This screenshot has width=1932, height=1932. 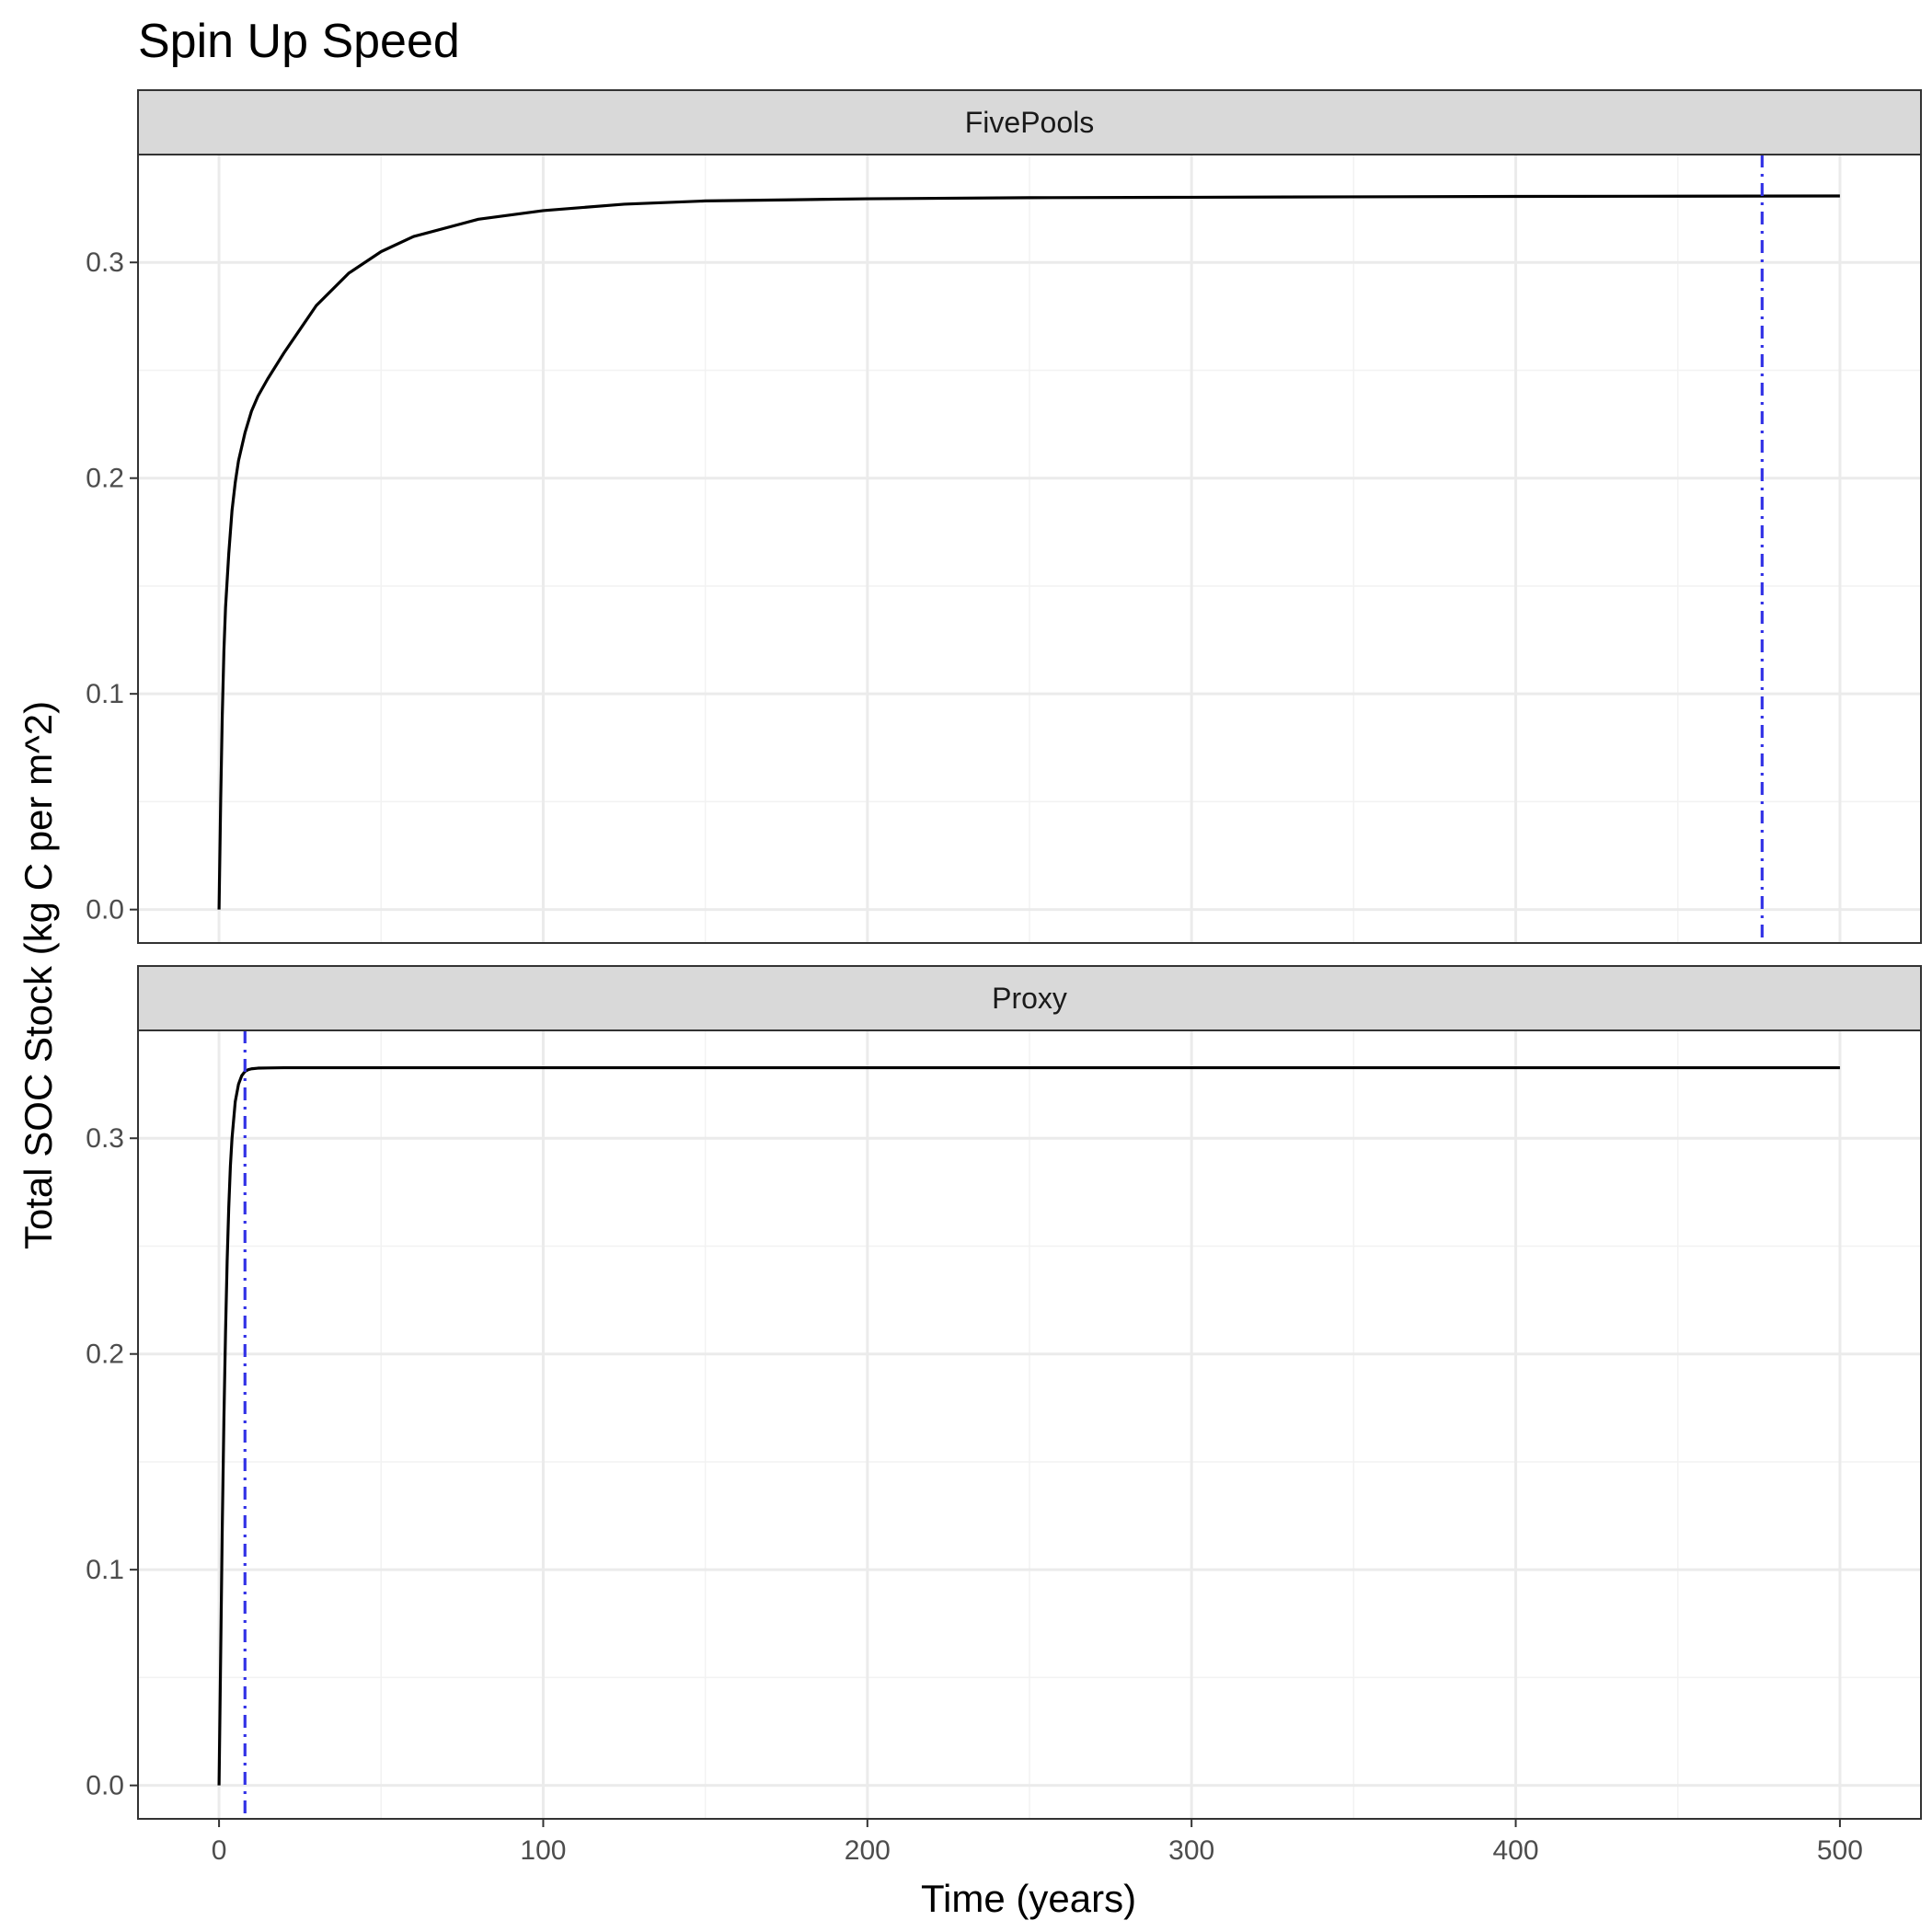 I want to click on facet-label-proxy: Proxy, so click(x=1029, y=998).